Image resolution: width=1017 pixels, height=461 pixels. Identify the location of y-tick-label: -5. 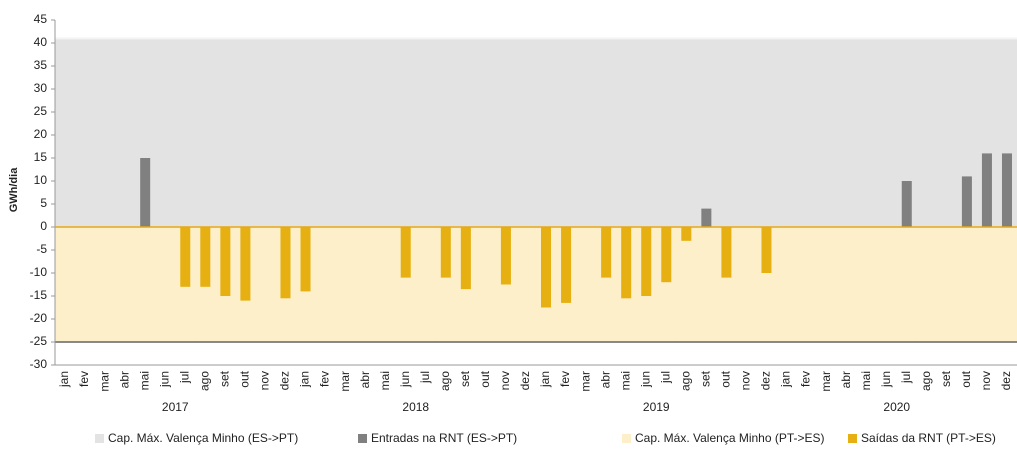
(41, 249).